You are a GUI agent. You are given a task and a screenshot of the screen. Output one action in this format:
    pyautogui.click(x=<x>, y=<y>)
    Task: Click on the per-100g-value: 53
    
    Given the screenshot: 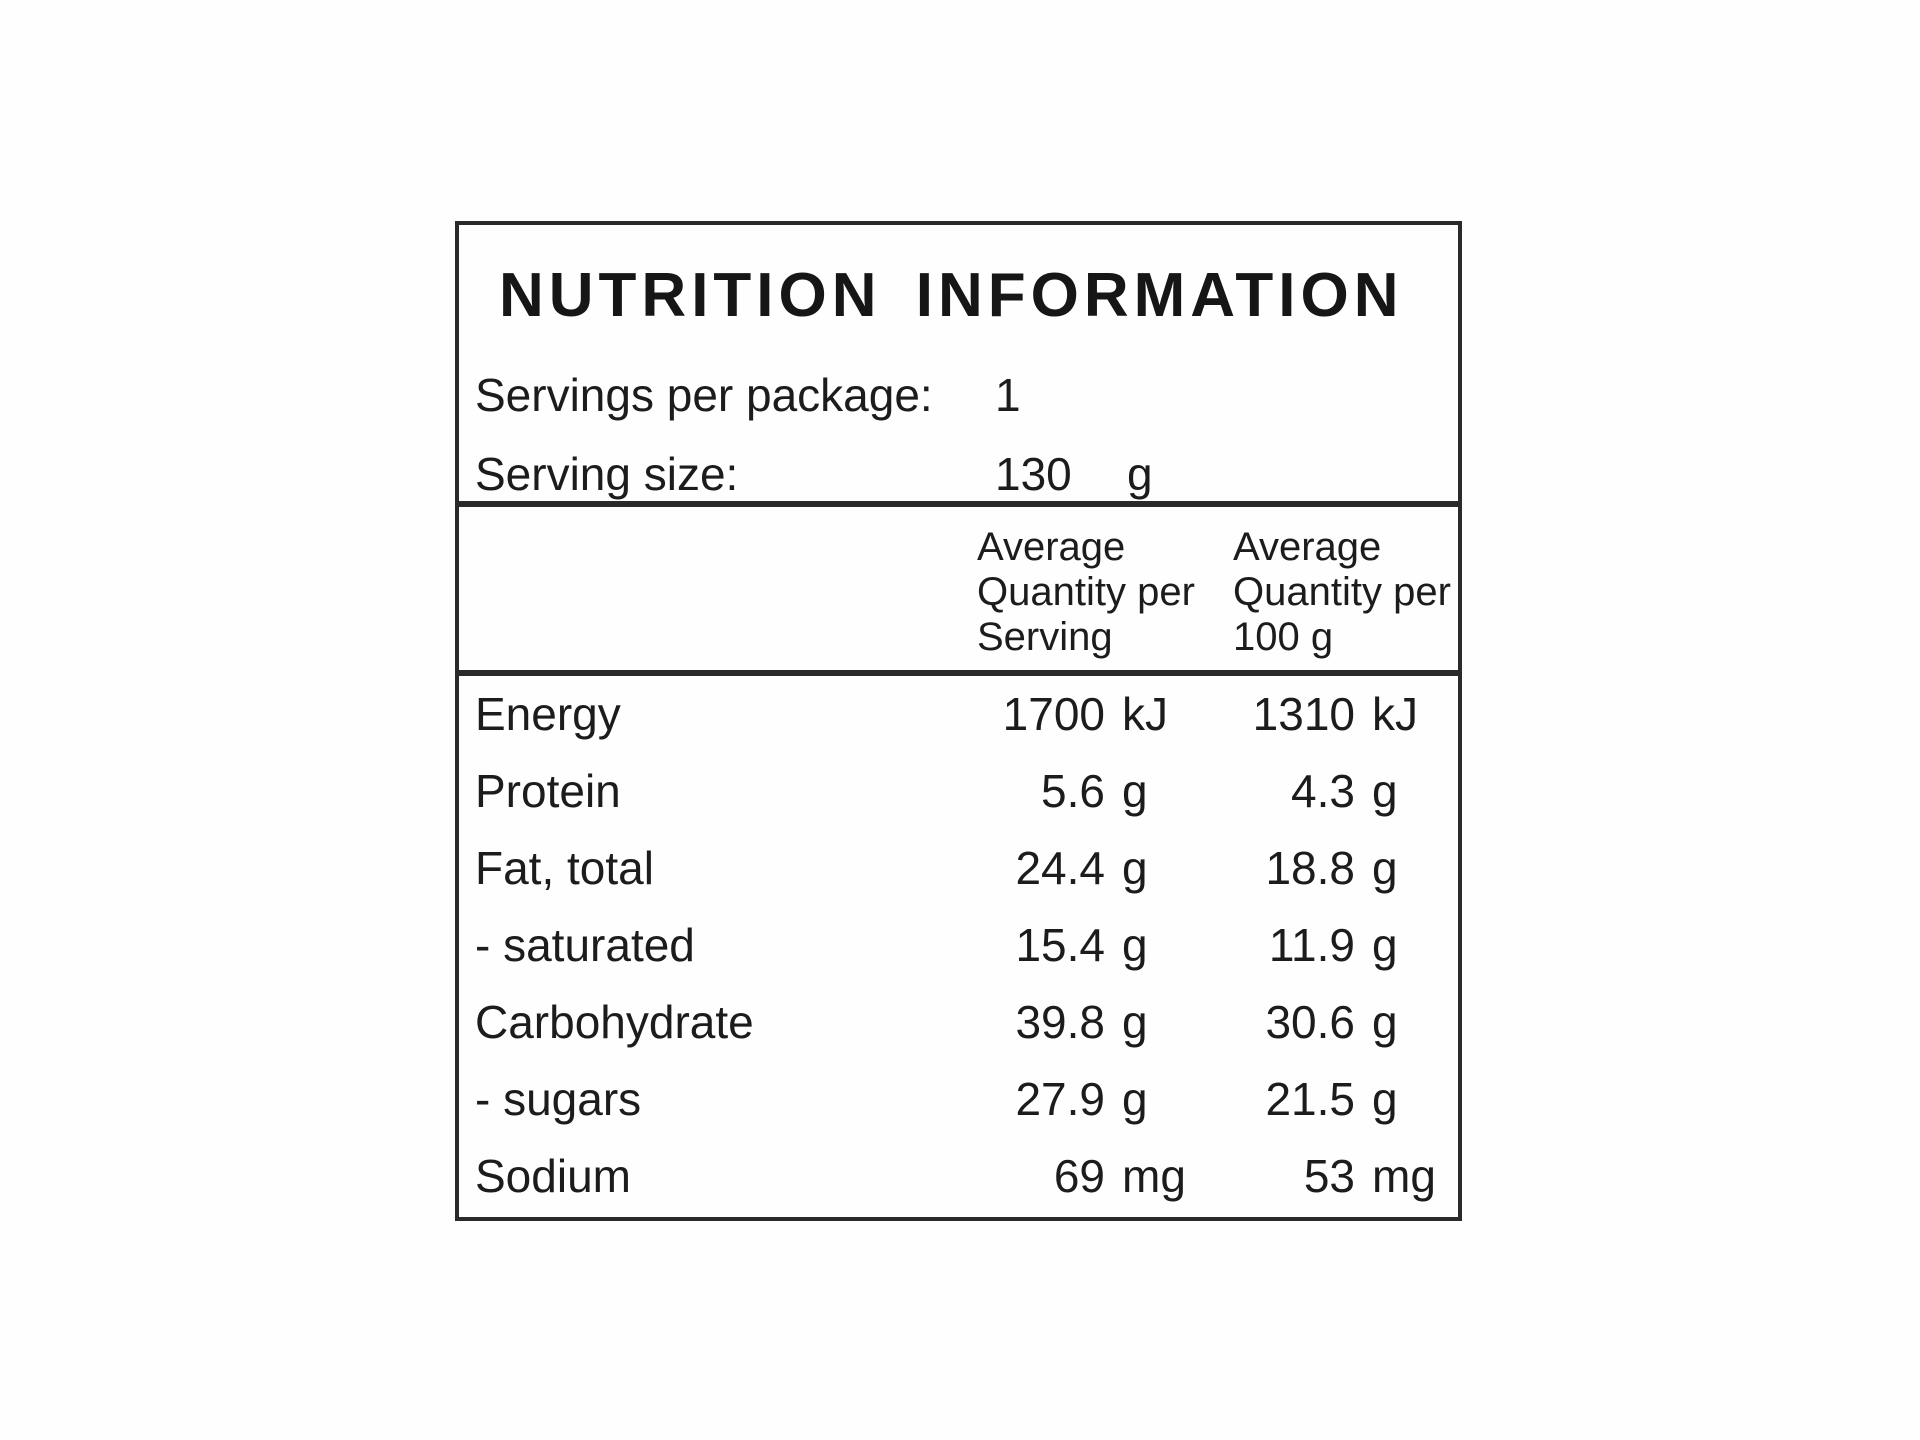 What is the action you would take?
    pyautogui.click(x=1329, y=1176)
    